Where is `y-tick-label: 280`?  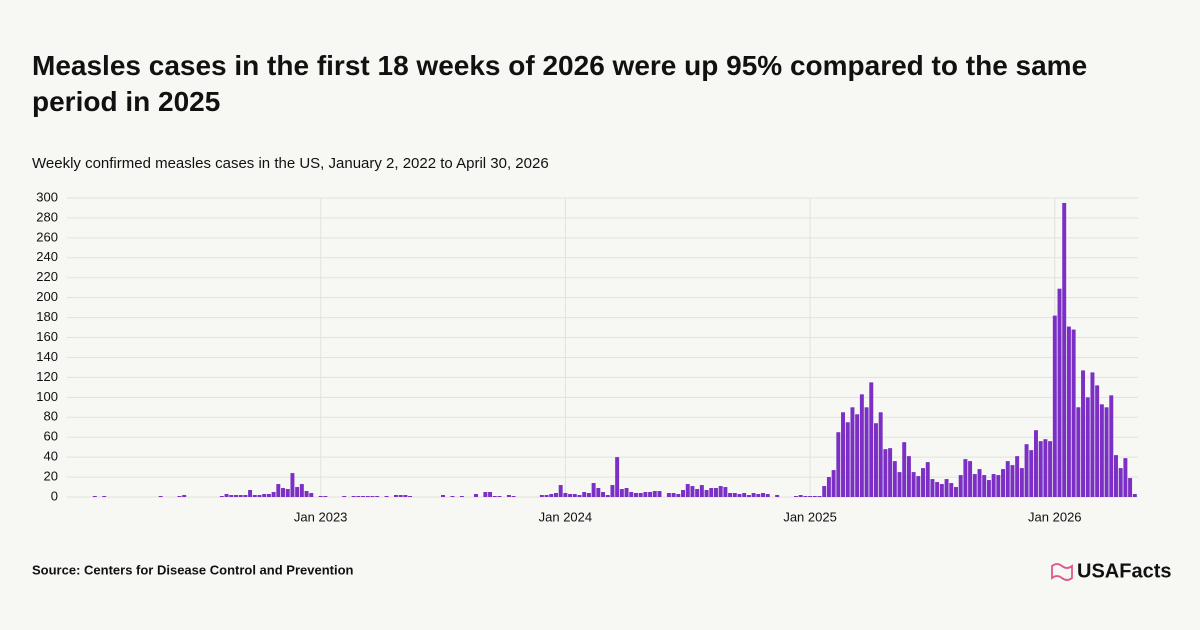
y-tick-label: 280 is located at coordinates (47, 216).